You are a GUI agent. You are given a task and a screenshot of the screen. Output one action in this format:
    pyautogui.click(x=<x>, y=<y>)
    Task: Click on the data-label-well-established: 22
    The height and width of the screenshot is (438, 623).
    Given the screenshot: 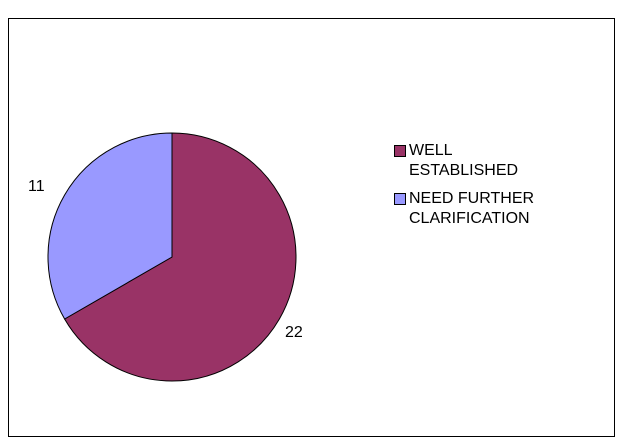 What is the action you would take?
    pyautogui.click(x=294, y=332)
    